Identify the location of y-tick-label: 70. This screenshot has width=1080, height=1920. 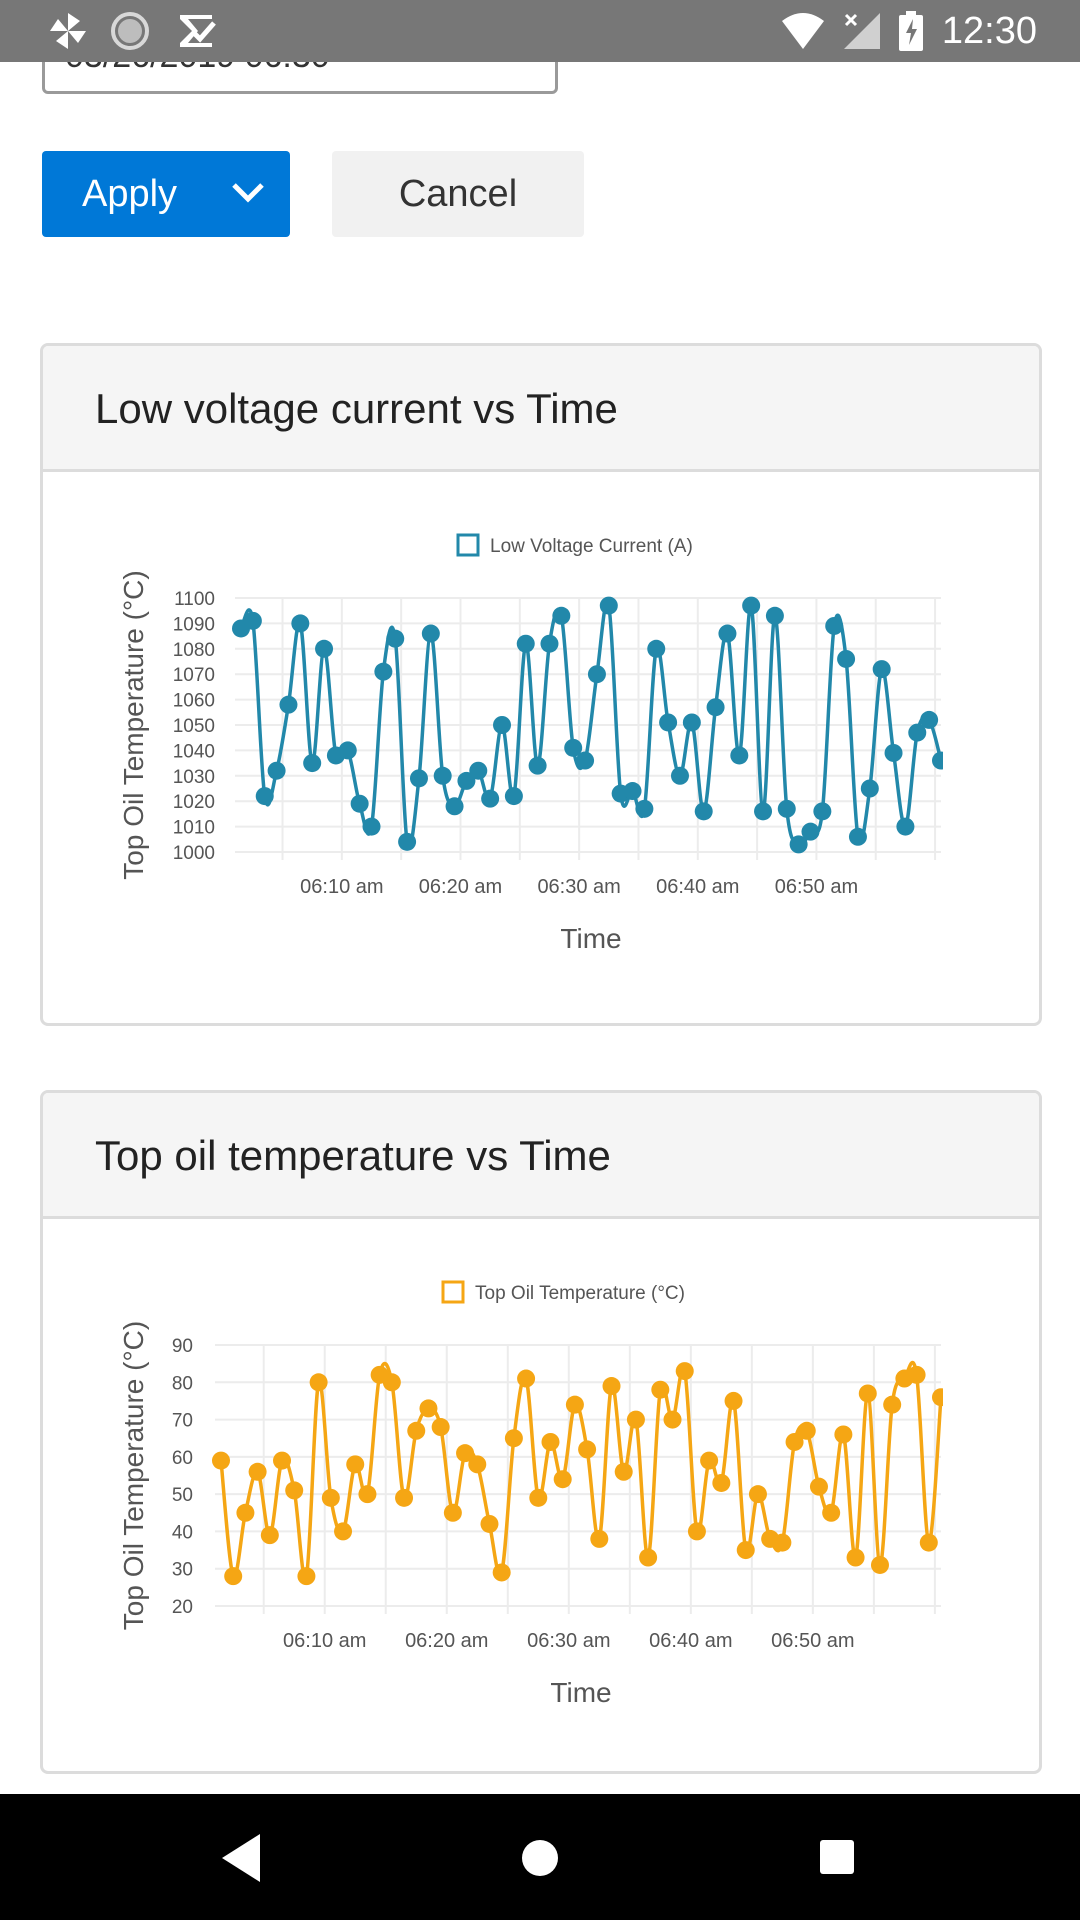
(182, 1421).